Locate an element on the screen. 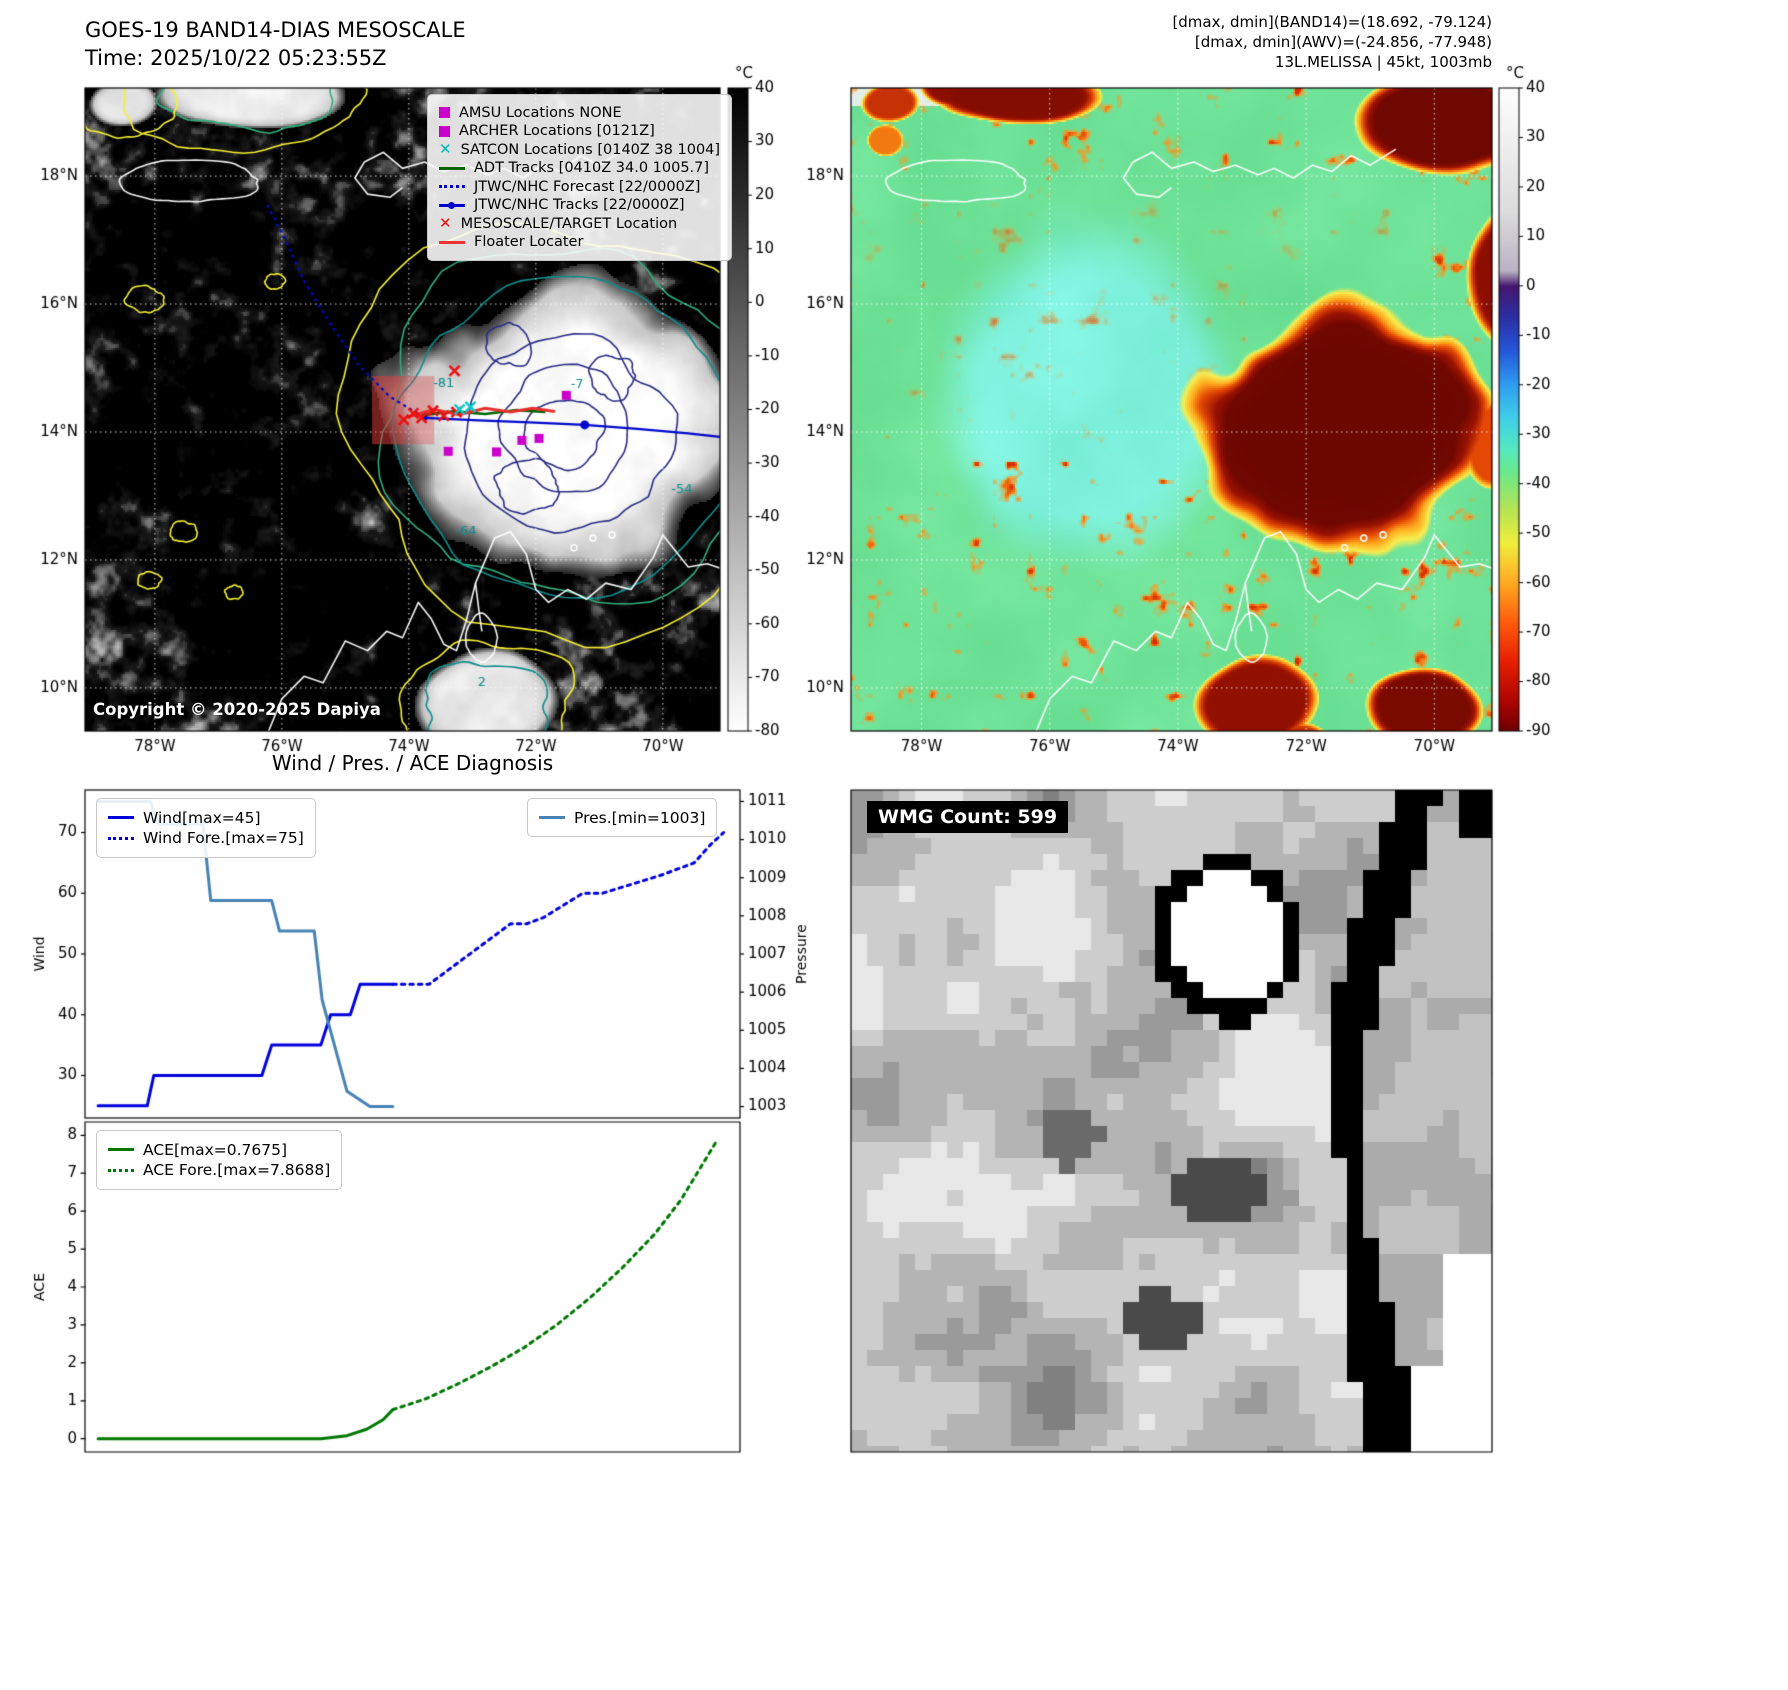 Image resolution: width=1788 pixels, height=1690 pixels. legend-item: Floater Locater is located at coordinates (579, 242).